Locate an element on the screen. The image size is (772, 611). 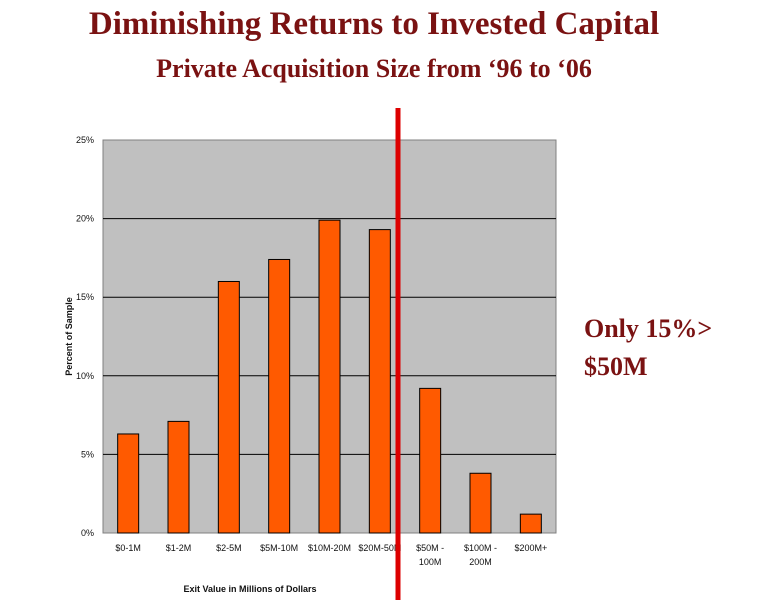
x-tick-label: $50M -100M is located at coordinates (430, 555).